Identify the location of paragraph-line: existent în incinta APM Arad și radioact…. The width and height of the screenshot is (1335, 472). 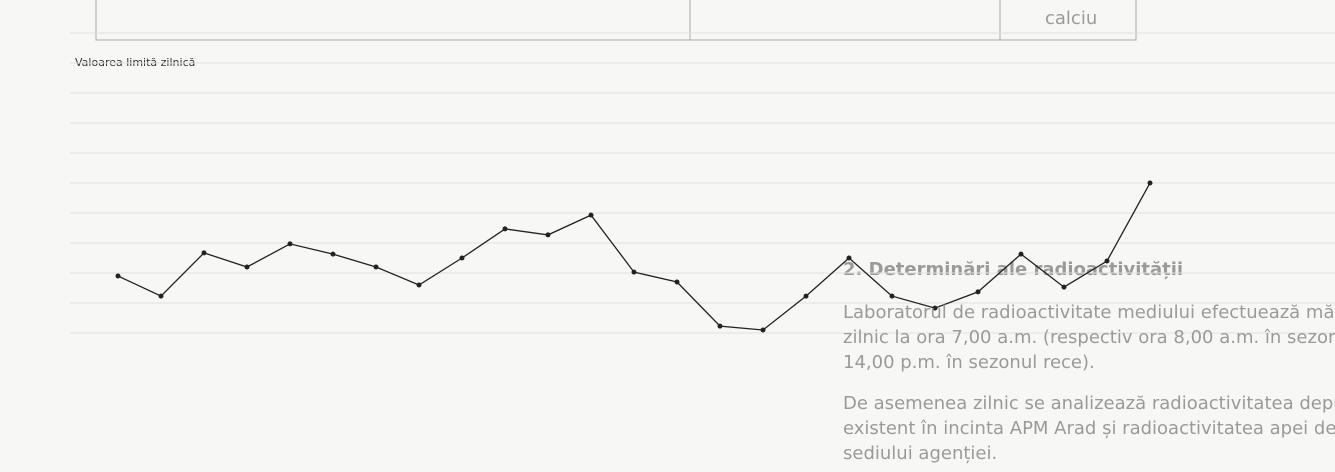
(1089, 428).